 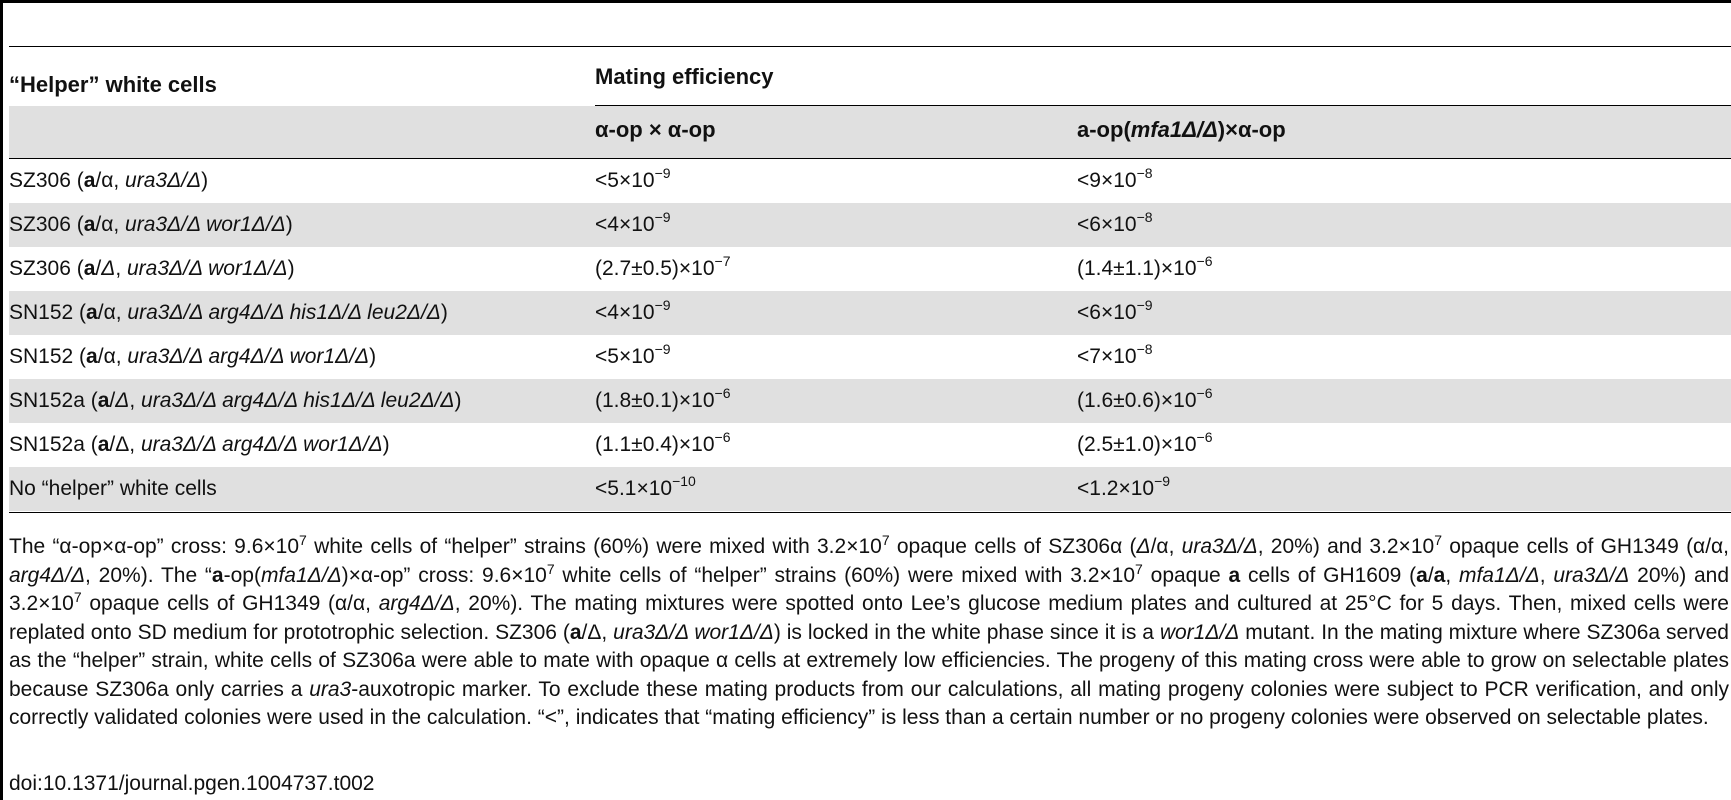 What do you see at coordinates (1115, 354) in the screenshot?
I see `cell-a-alpha: <7×10−8` at bounding box center [1115, 354].